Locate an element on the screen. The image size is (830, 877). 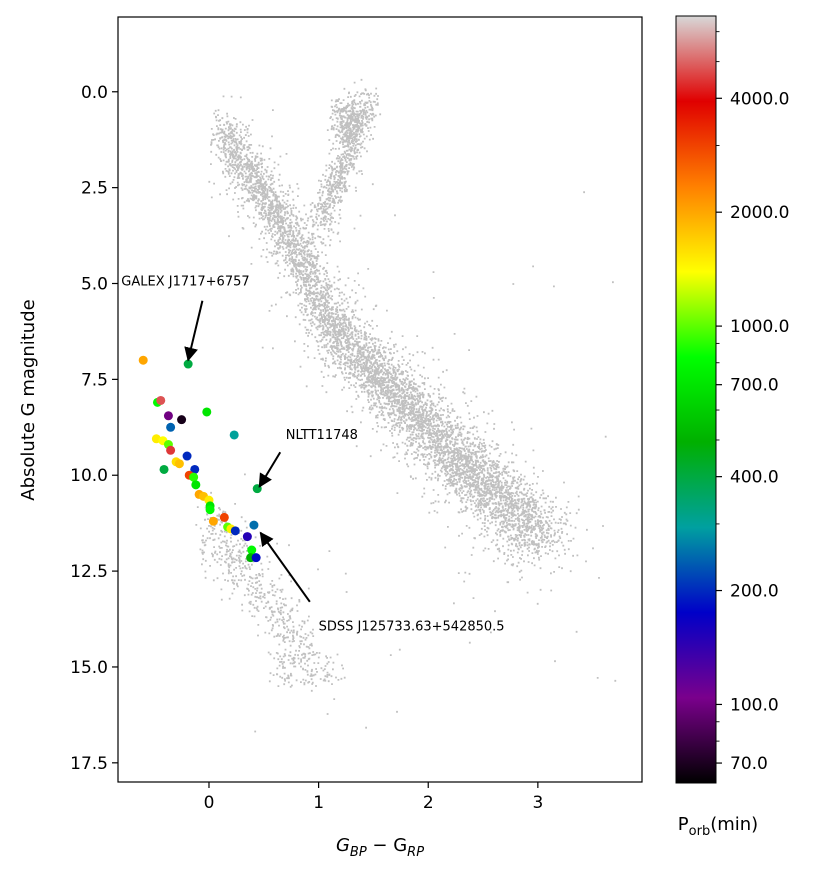
colorbar-label: Porb(min) is located at coordinates (718, 826).